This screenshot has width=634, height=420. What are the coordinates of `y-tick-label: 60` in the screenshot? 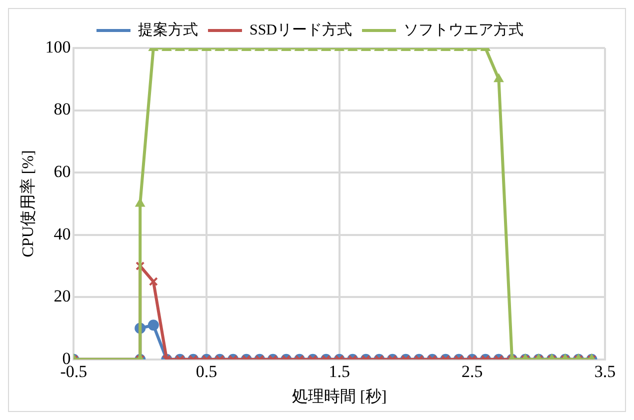 It's located at (62, 172).